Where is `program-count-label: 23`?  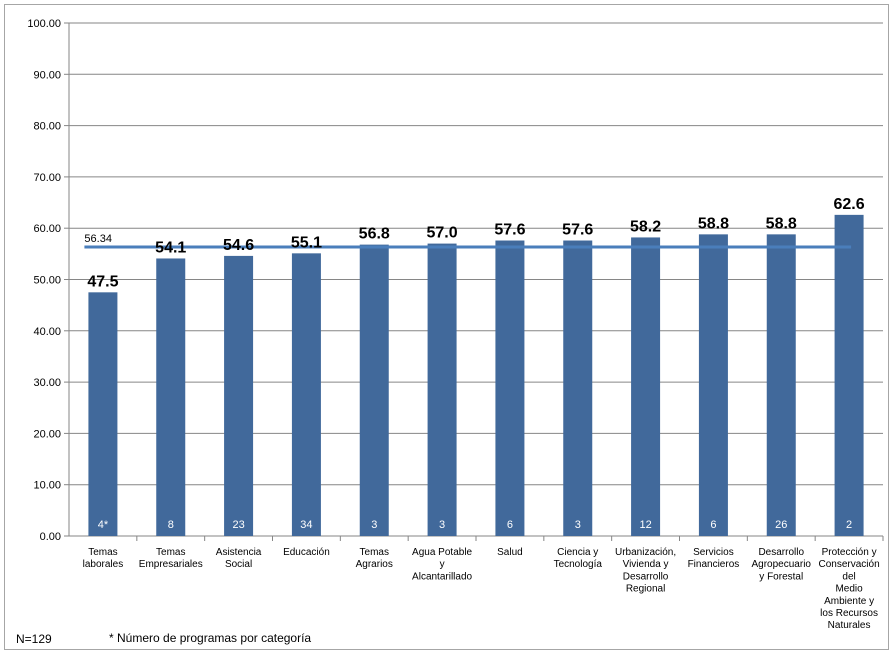 program-count-label: 23 is located at coordinates (238, 525).